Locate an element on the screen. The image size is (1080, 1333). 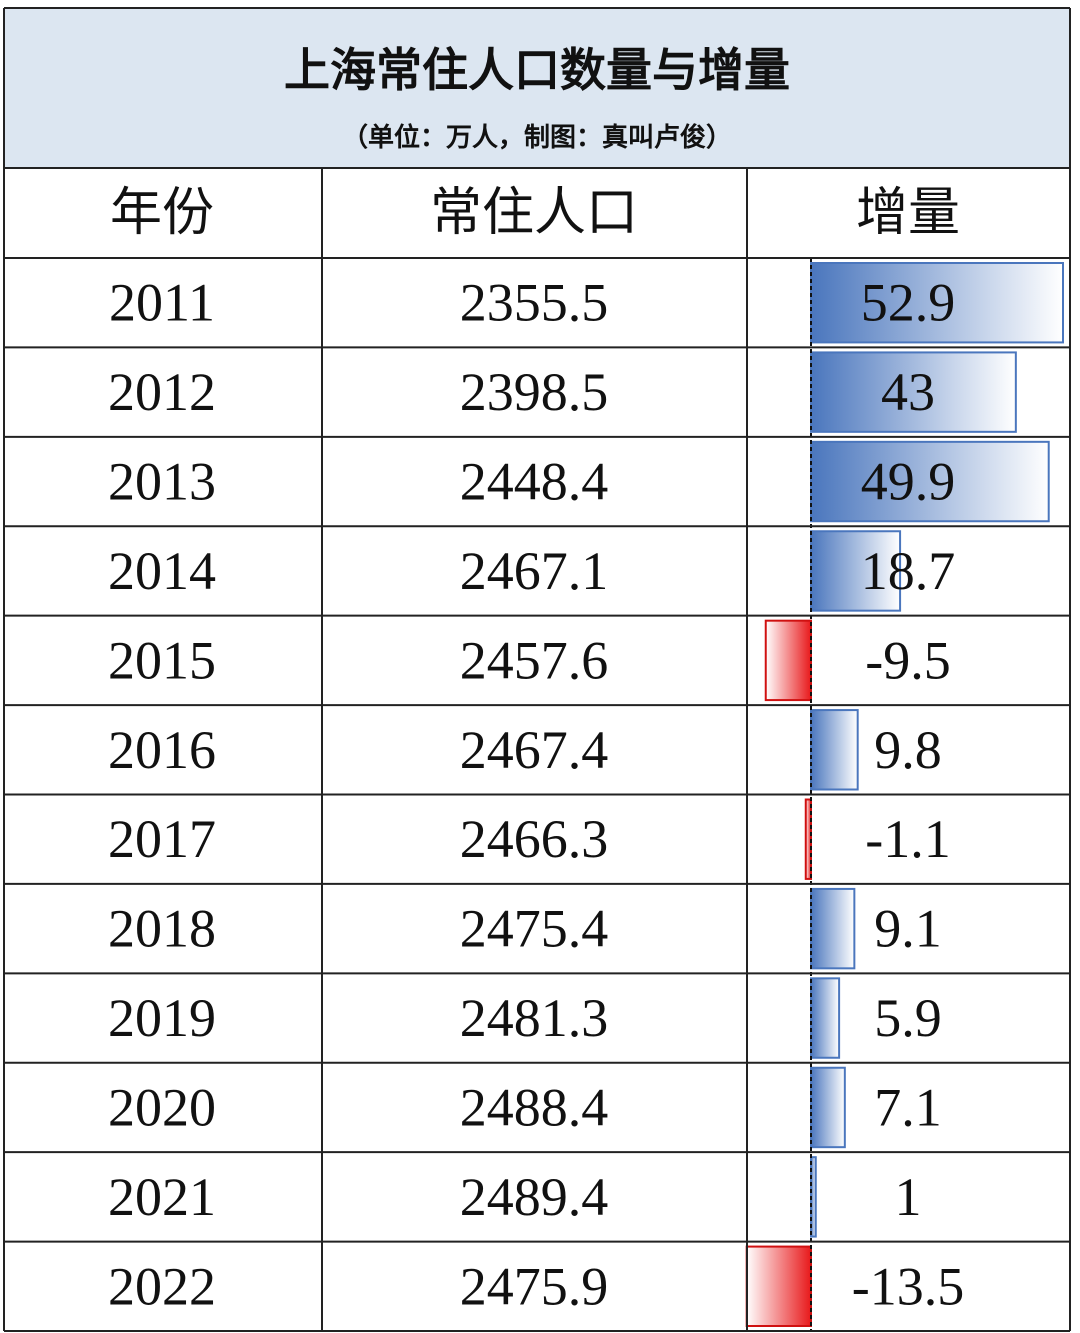
table-cell: 2014 is located at coordinates (162, 571).